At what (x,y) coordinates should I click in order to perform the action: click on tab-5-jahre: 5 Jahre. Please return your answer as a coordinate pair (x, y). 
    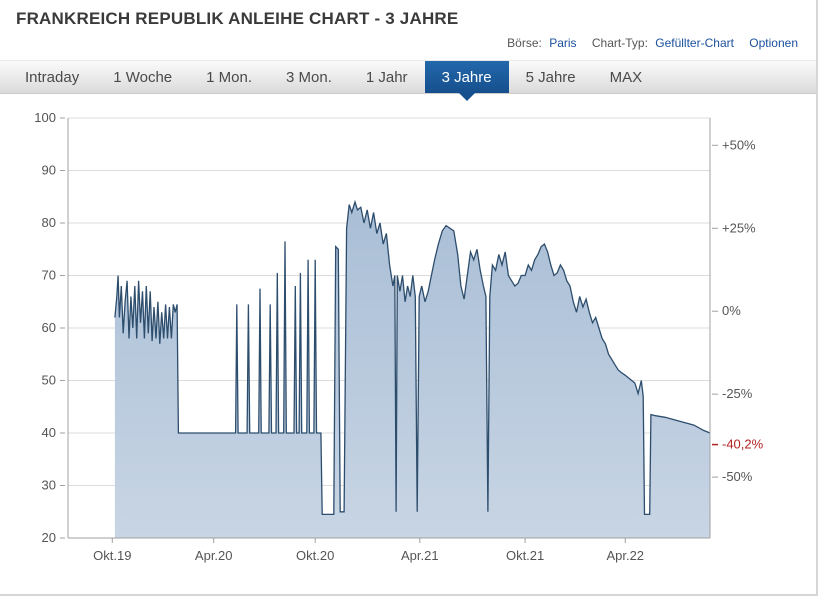
    Looking at the image, I should click on (551, 77).